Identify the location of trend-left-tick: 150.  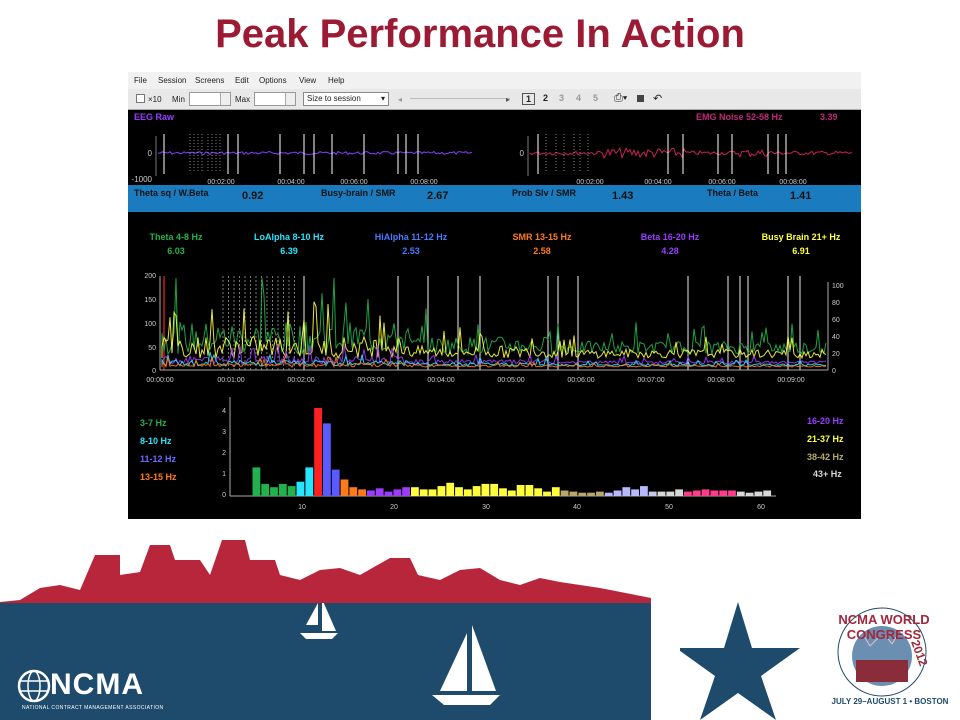
(150, 300).